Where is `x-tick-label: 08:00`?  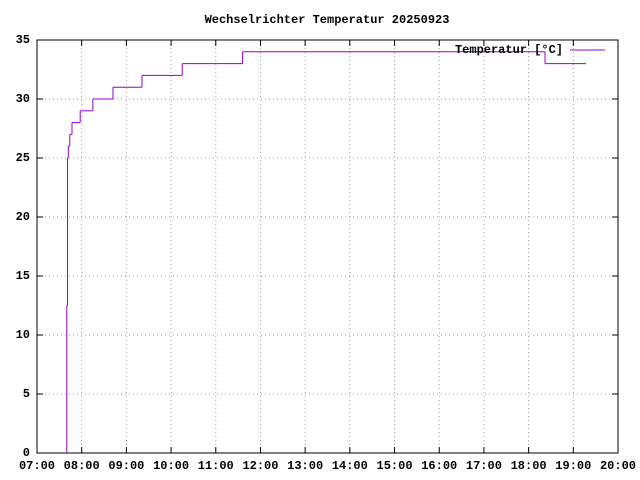 x-tick-label: 08:00 is located at coordinates (82, 466).